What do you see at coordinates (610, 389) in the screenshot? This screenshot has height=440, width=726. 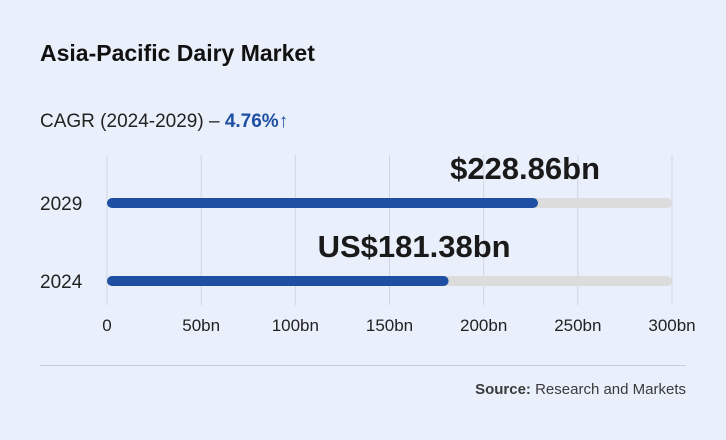 I see `source-text: Research and Markets` at bounding box center [610, 389].